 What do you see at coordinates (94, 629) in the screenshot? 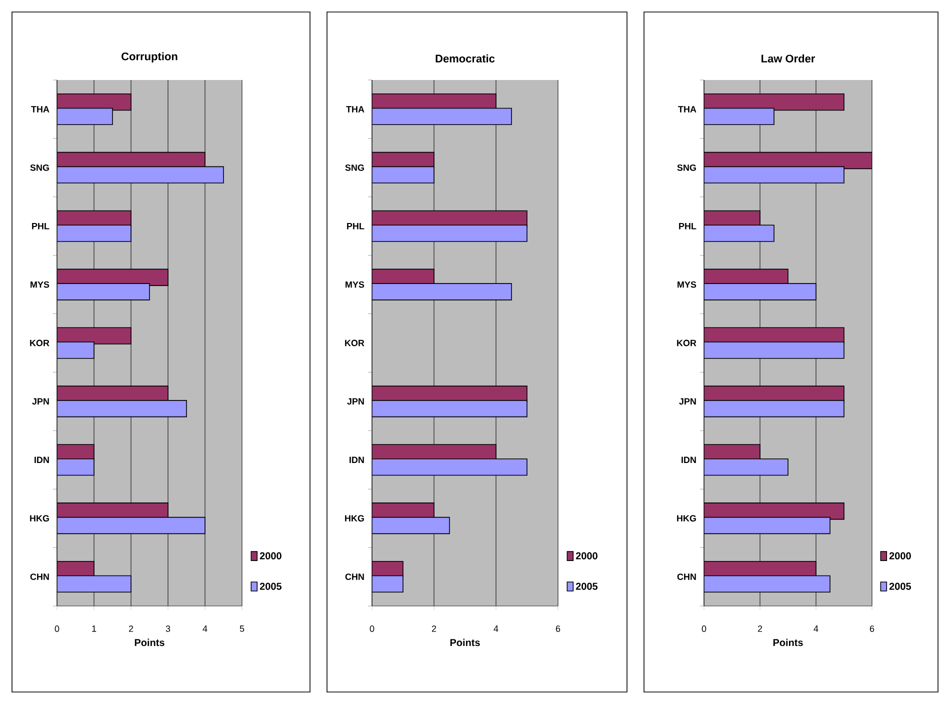
I see `x-tick-label: 1` at bounding box center [94, 629].